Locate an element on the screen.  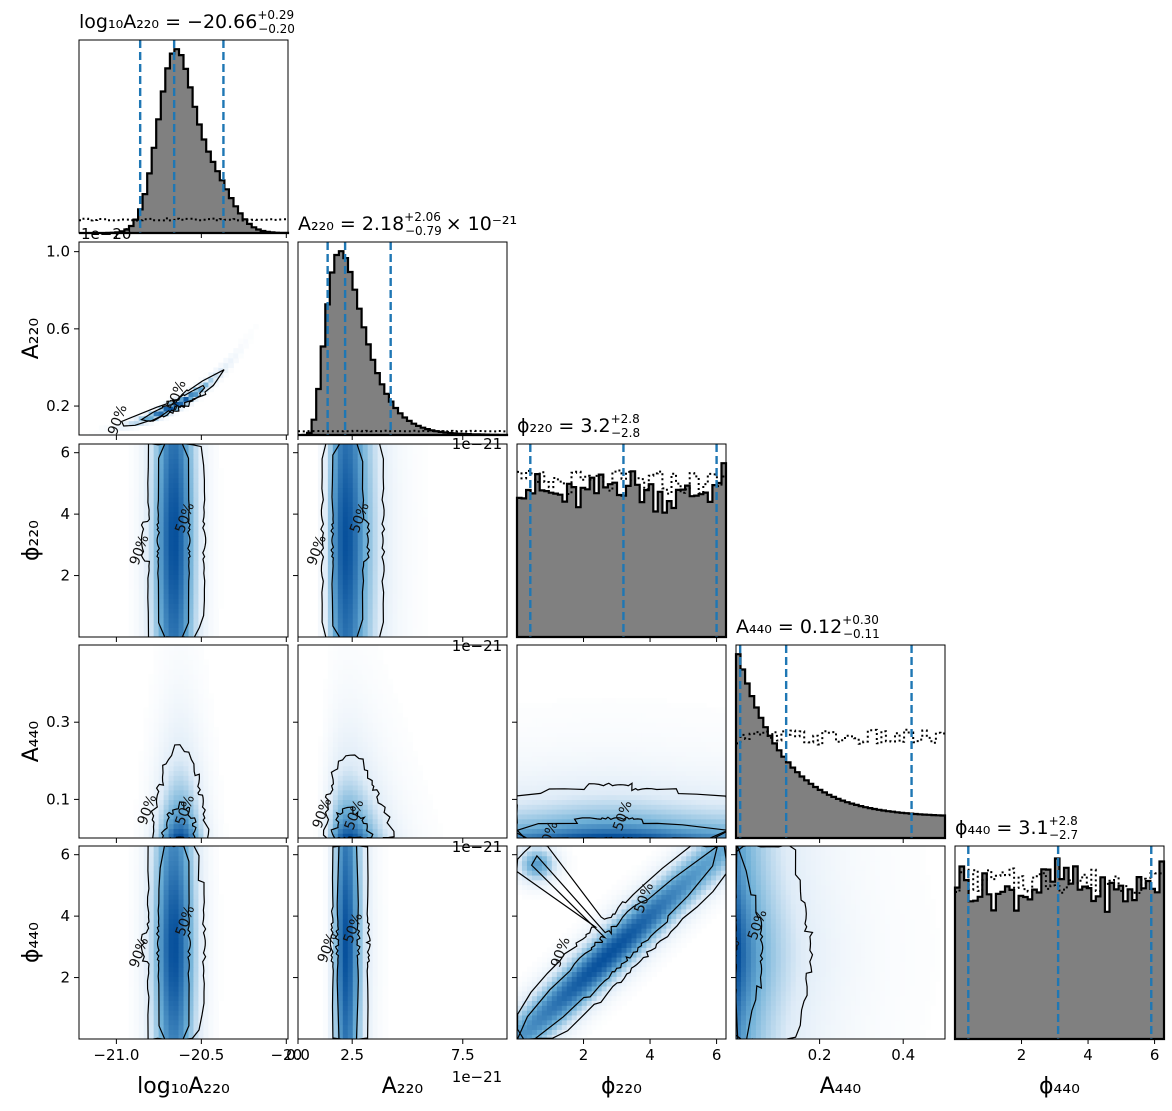
y-axis-label: ϕ₄₄₀ is located at coordinates (31, 942).